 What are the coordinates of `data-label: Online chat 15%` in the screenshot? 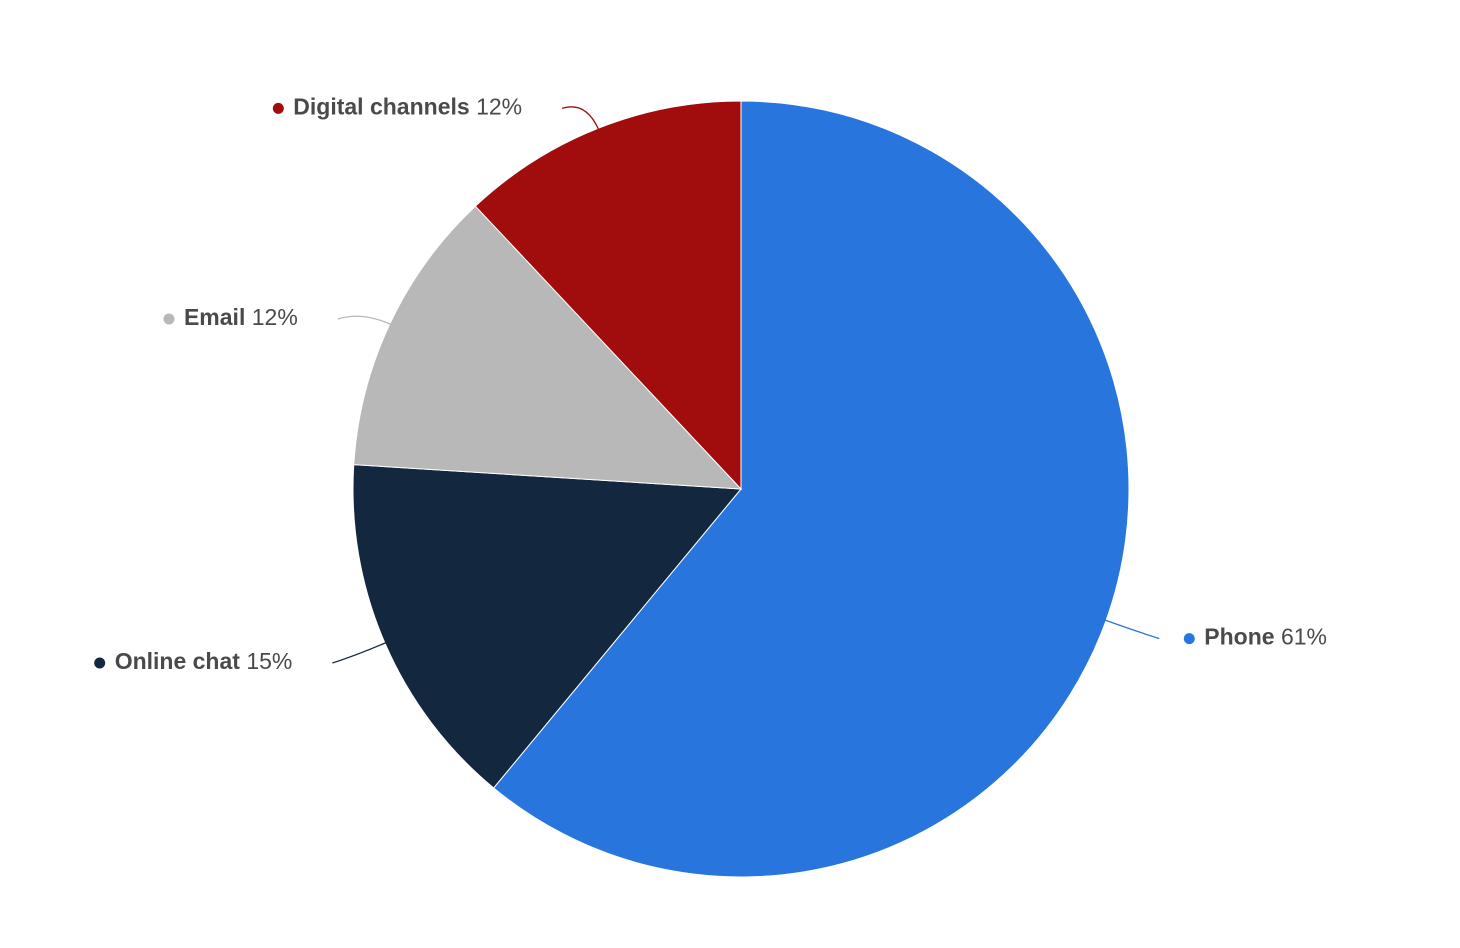 It's located at (204, 661).